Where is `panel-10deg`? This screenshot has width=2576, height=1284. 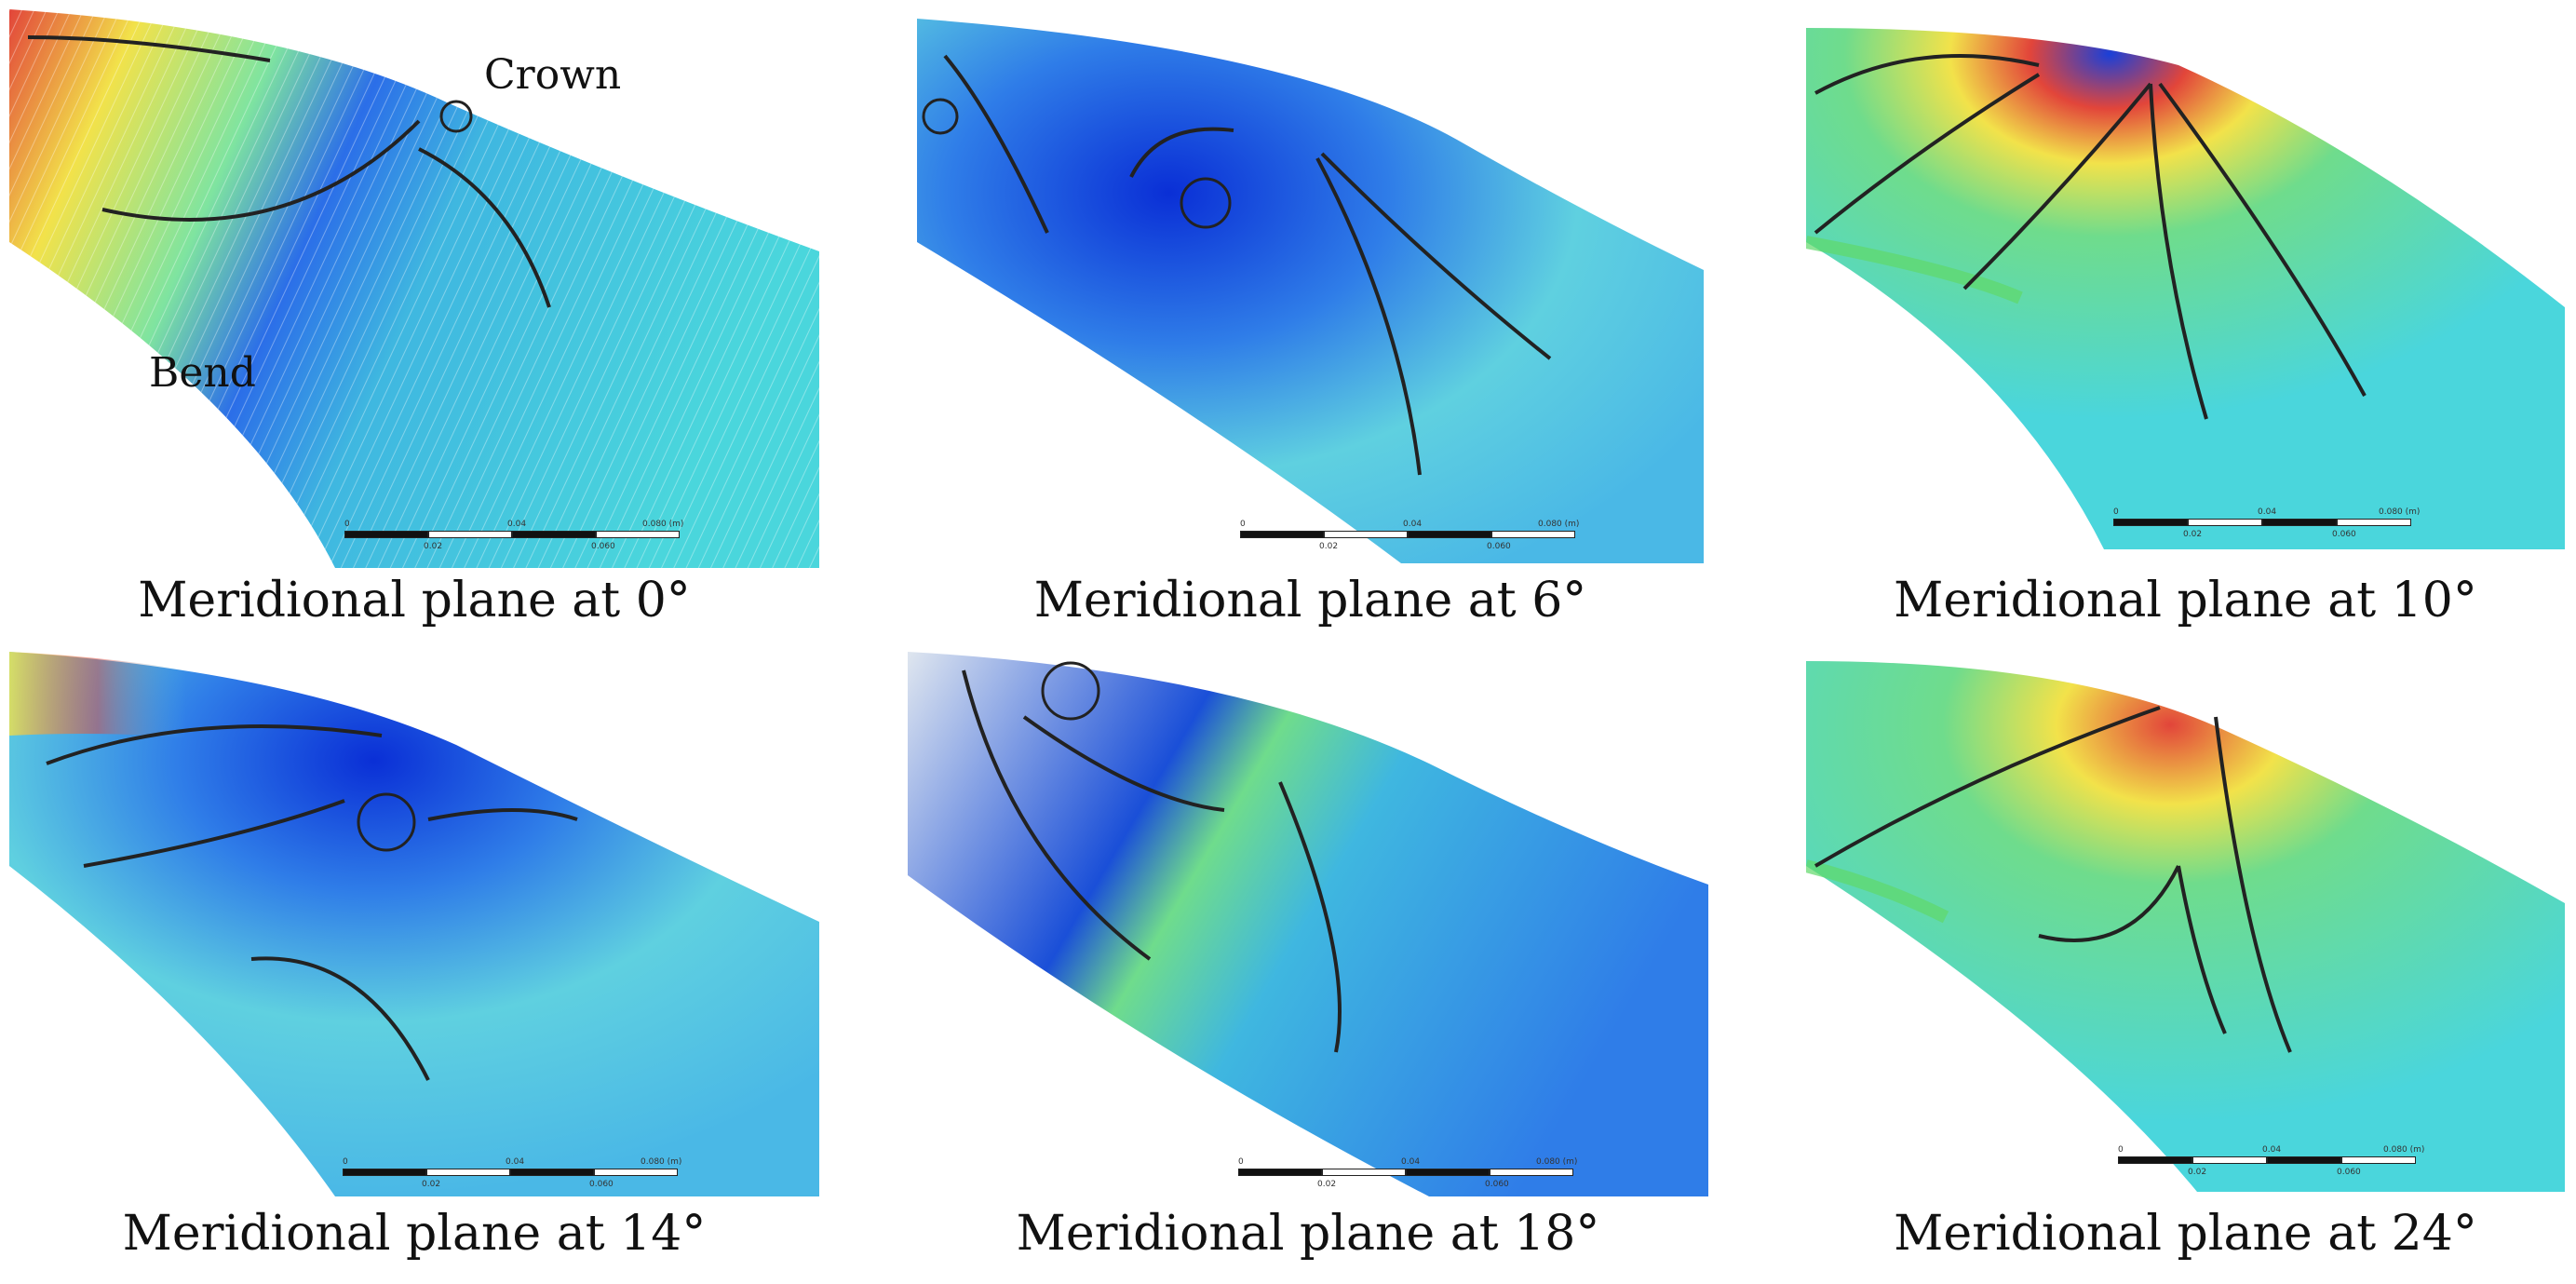 panel-10deg is located at coordinates (2185, 288).